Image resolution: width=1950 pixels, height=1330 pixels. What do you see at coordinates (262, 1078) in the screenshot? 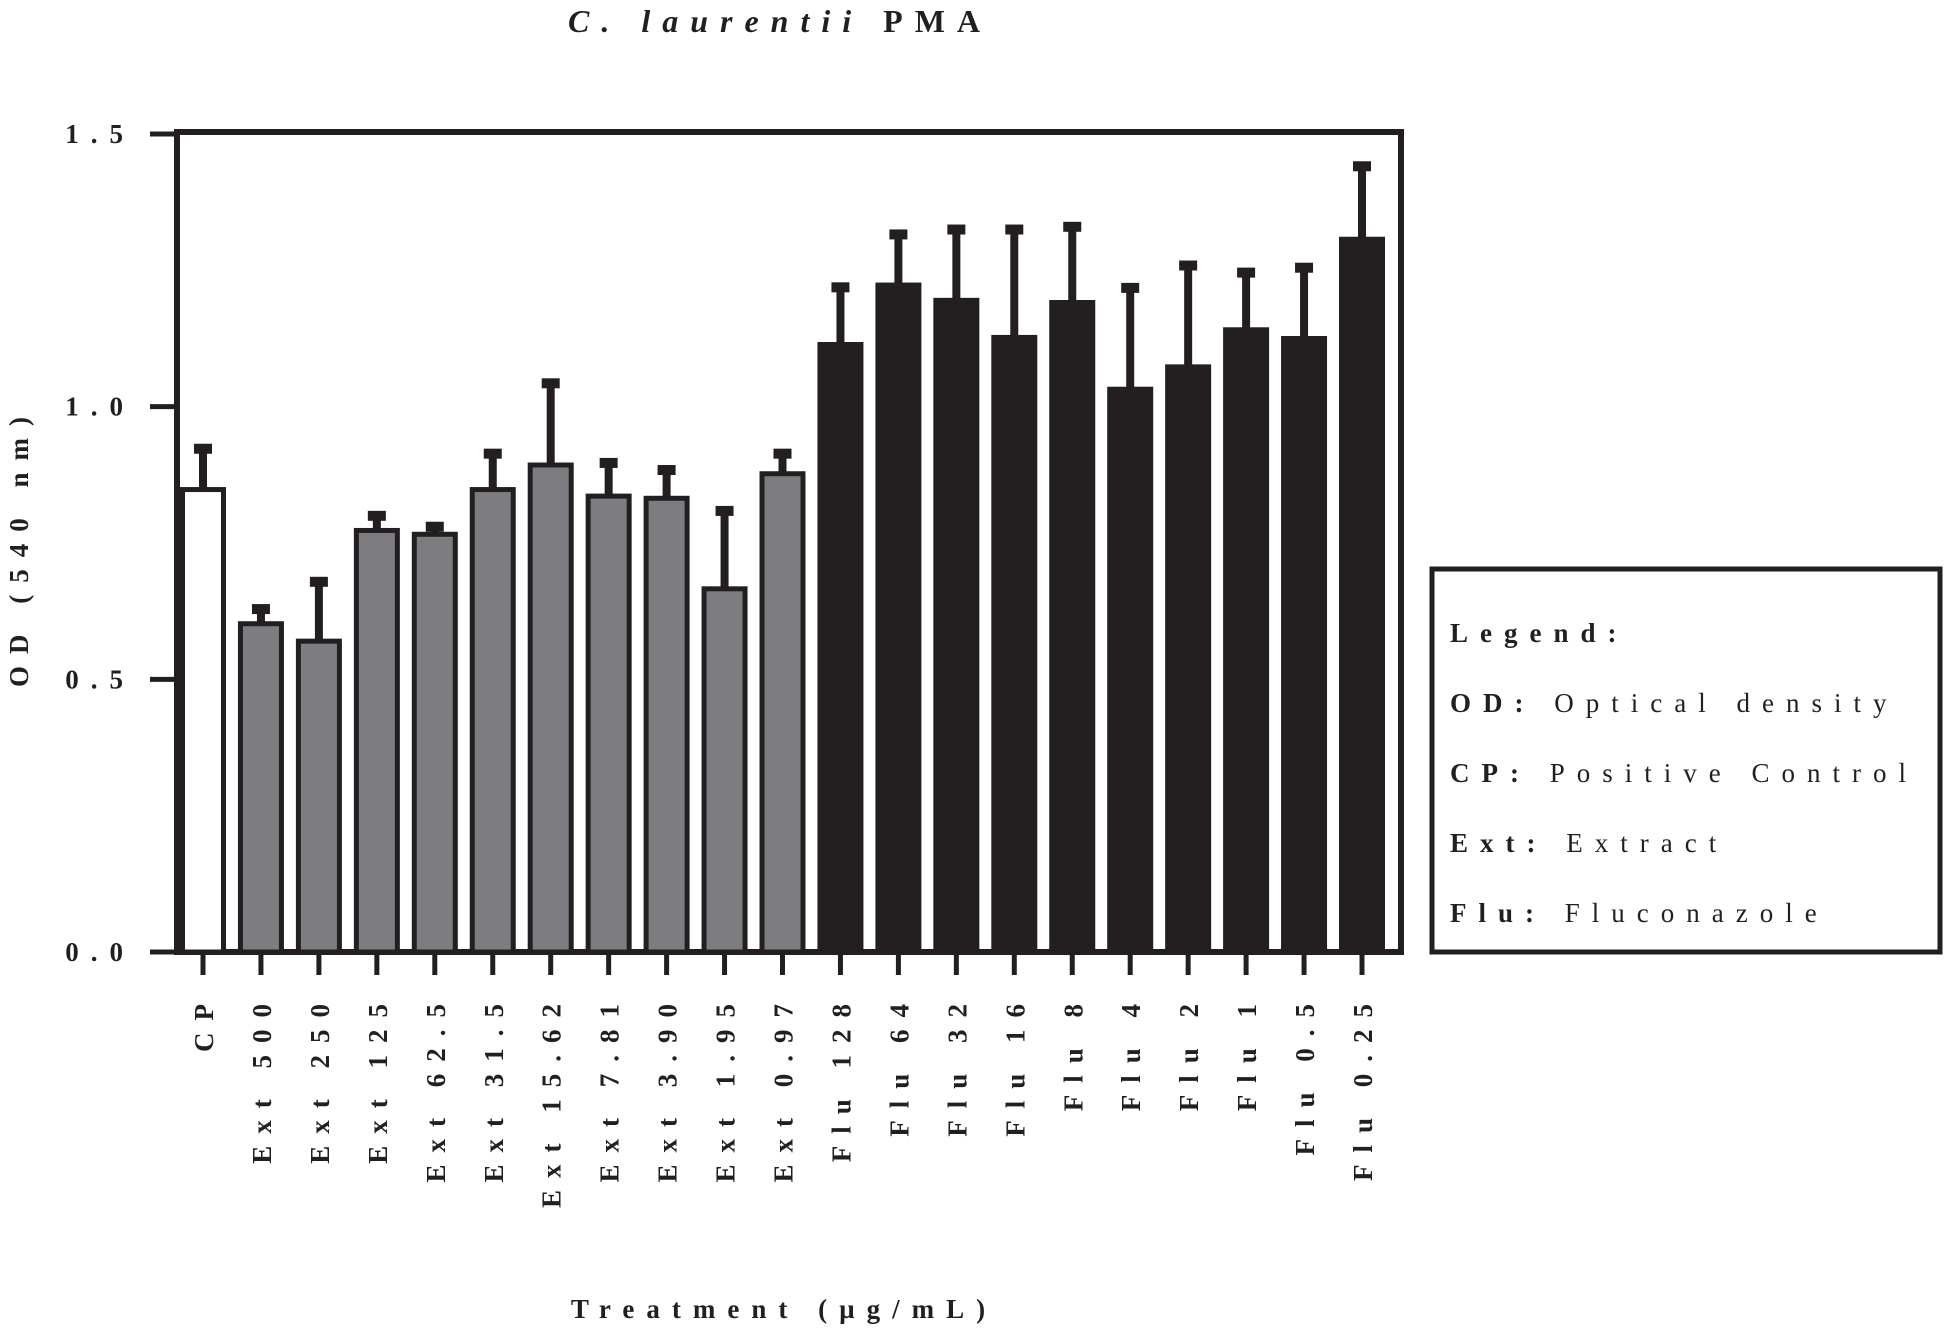
I see `x-tick-label: Ext 500` at bounding box center [262, 1078].